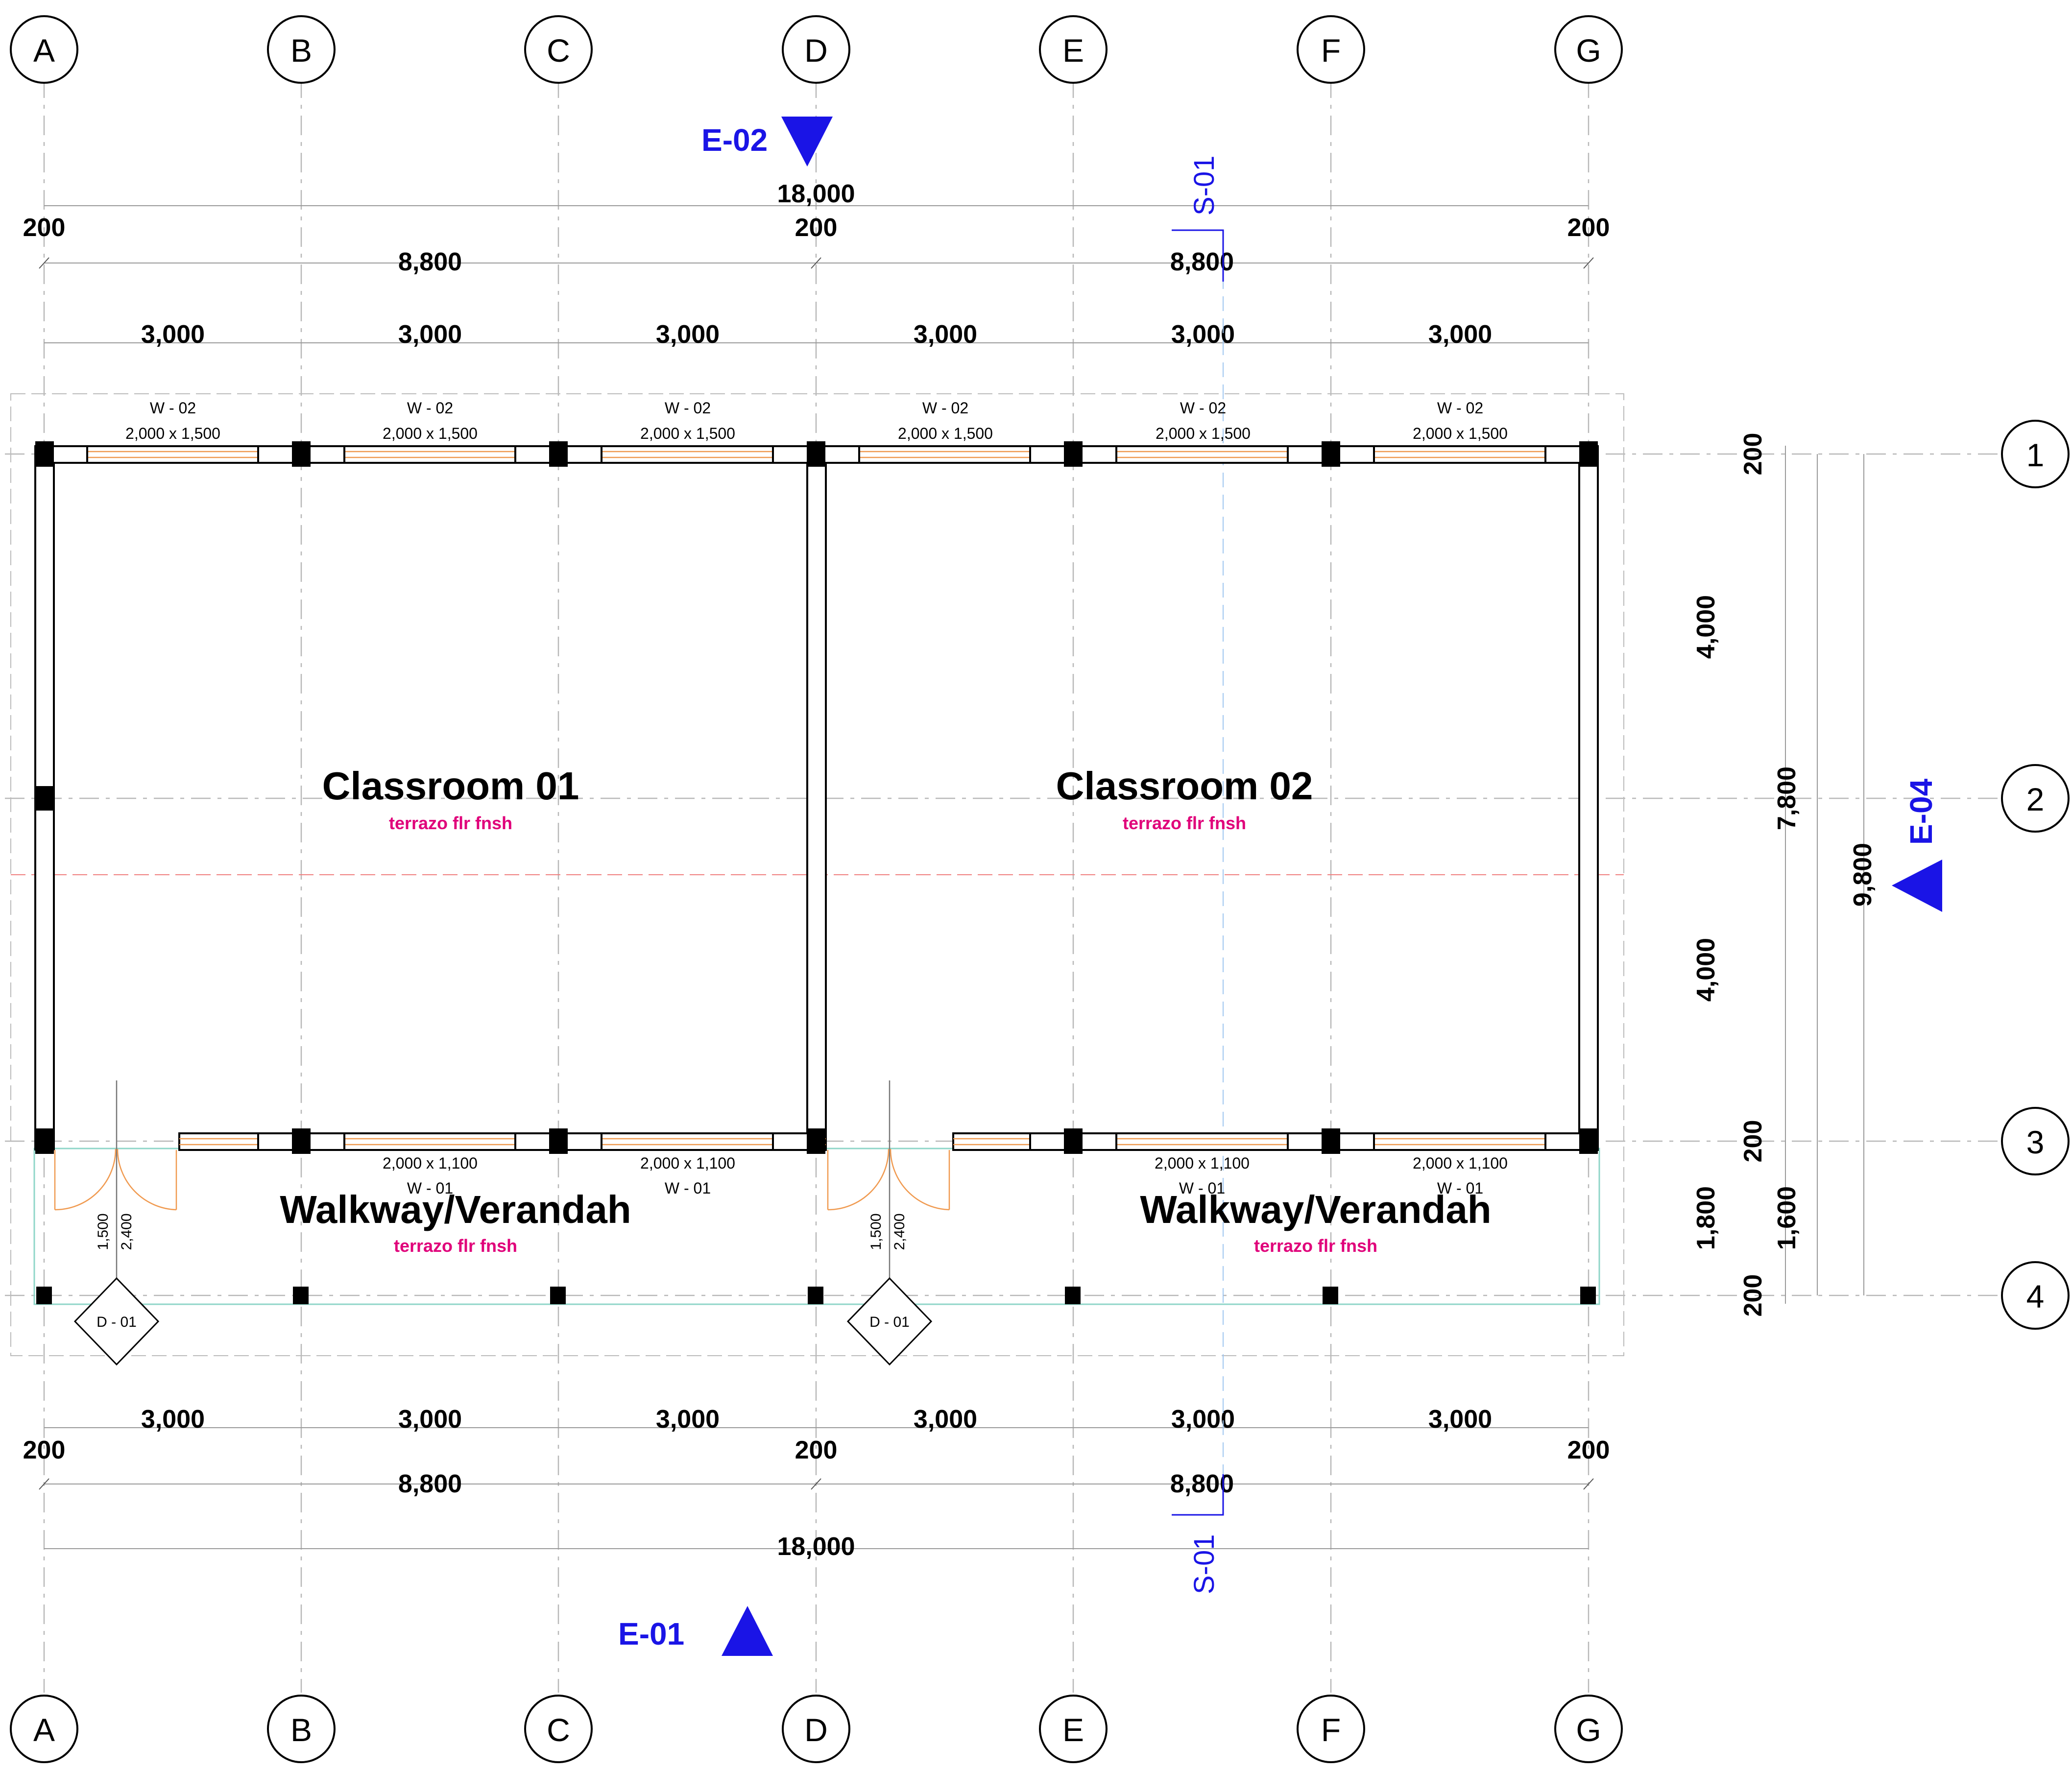 This screenshot has width=2072, height=1771. I want to click on svg-text: B, so click(301, 50).